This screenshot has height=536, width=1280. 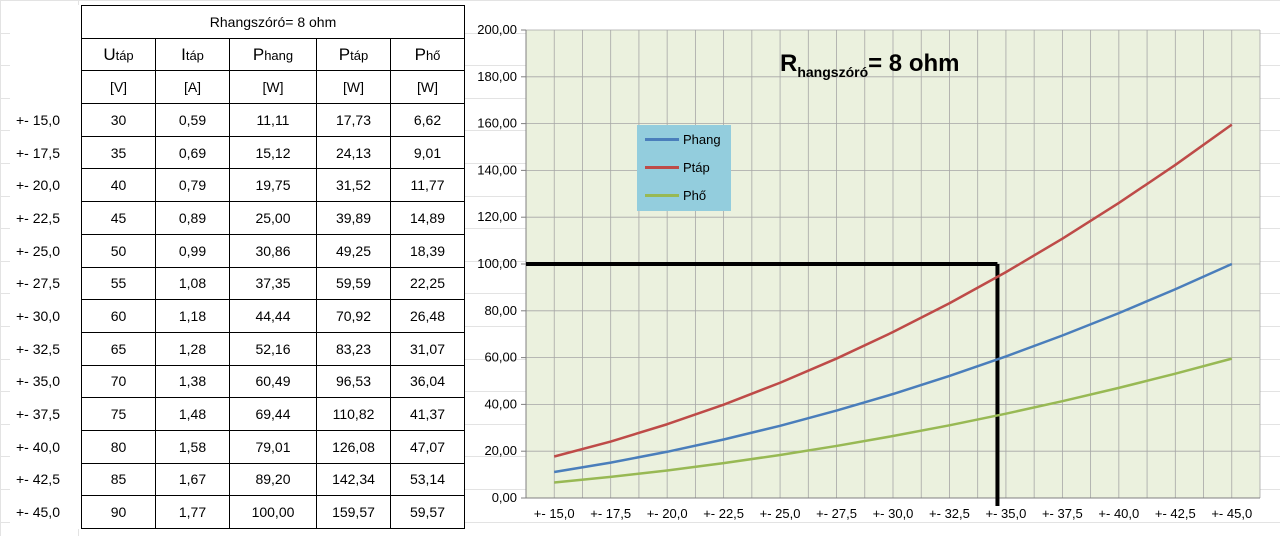 What do you see at coordinates (118, 218) in the screenshot?
I see `table-cell: 45` at bounding box center [118, 218].